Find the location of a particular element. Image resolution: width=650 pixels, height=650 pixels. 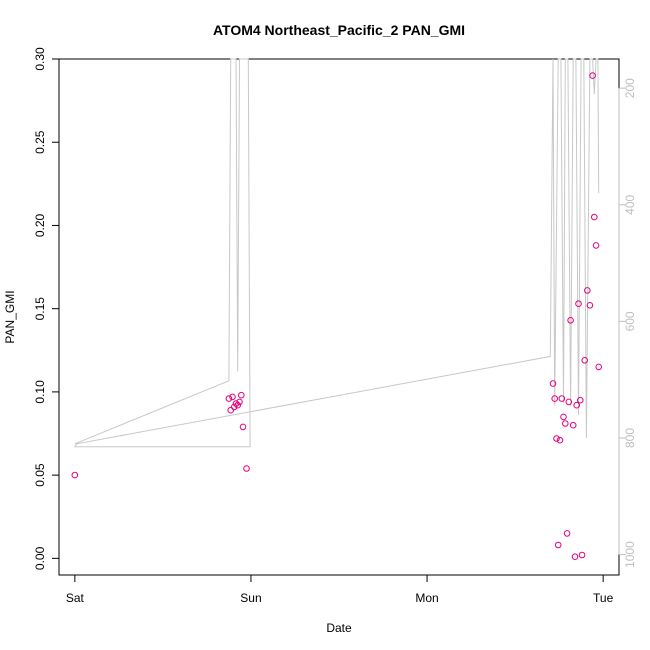

y-axis-right: 200 400 600 800 1000 is located at coordinates (627, 323).